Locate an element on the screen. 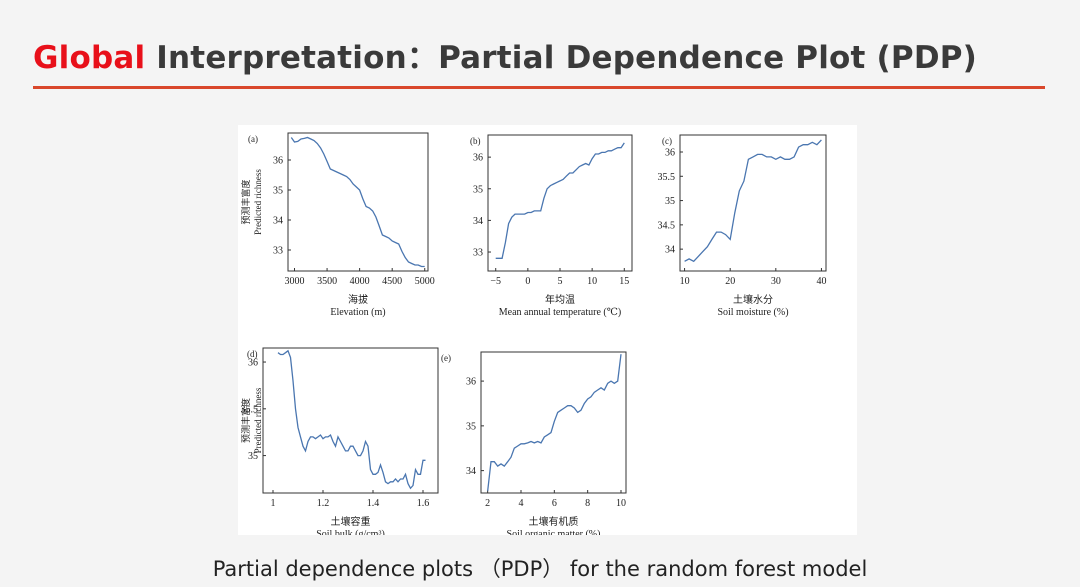 This screenshot has height=587, width=1080. panel-a-xtick-label: 4500 is located at coordinates (392, 281).